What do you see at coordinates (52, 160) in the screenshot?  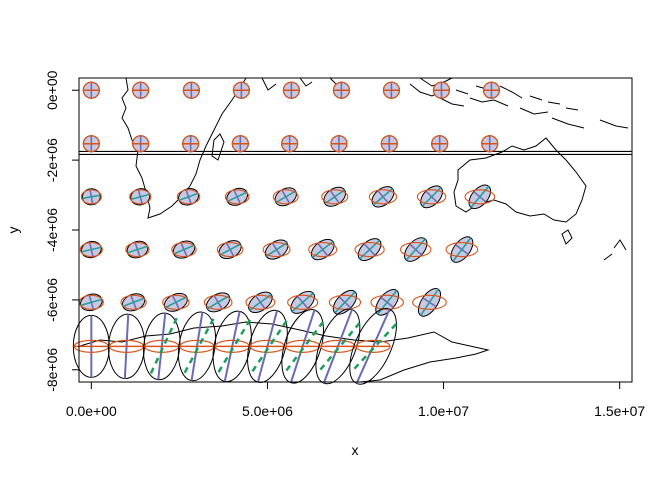 I see `y-tick-label: -2e+06` at bounding box center [52, 160].